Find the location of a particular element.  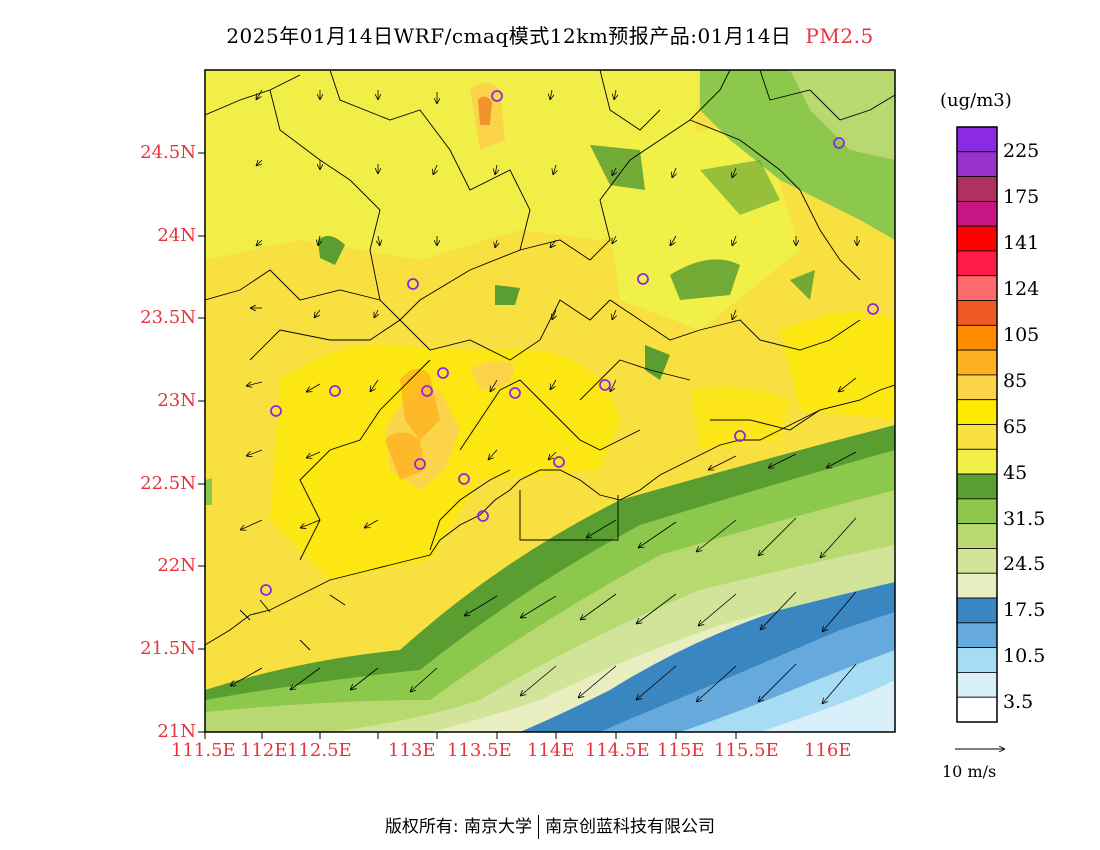

lat-label: 23.5N is located at coordinates (168, 317).